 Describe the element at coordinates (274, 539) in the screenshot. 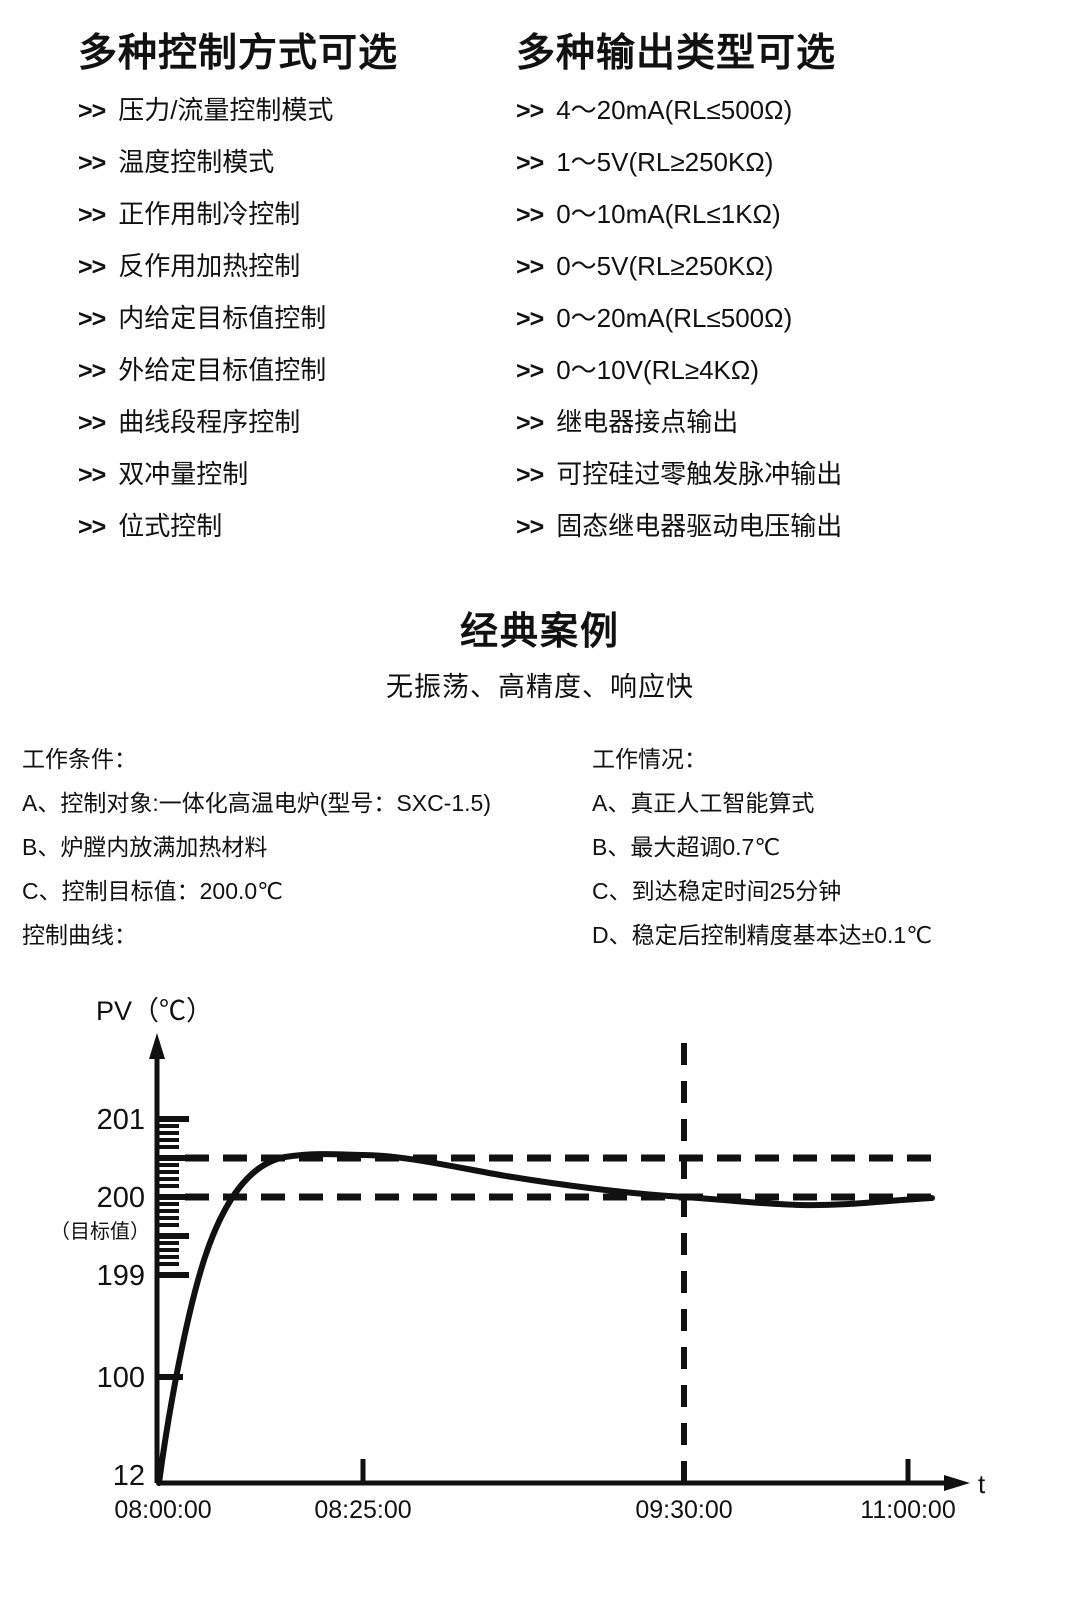

I see `list-item: >> 位式控制` at that location.